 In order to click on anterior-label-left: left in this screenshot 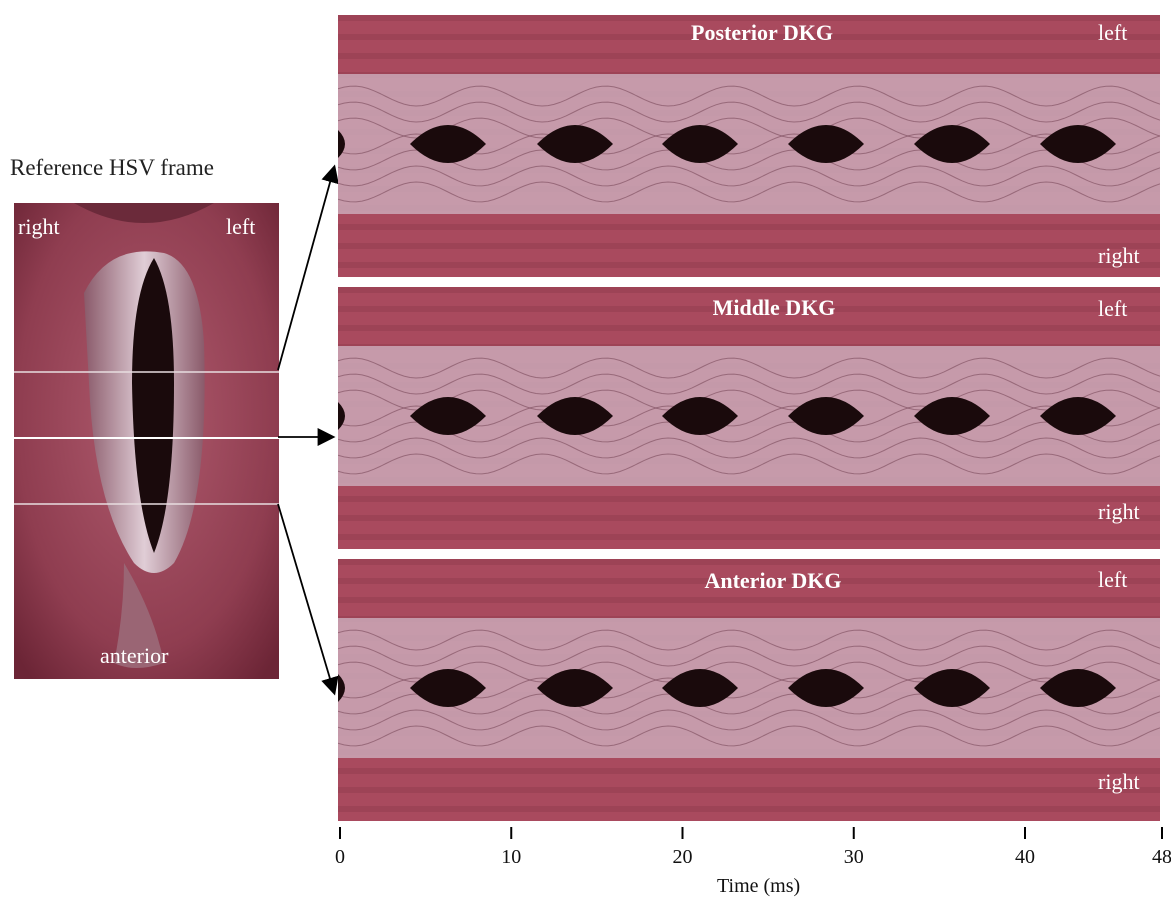, I will do `click(1113, 579)`.